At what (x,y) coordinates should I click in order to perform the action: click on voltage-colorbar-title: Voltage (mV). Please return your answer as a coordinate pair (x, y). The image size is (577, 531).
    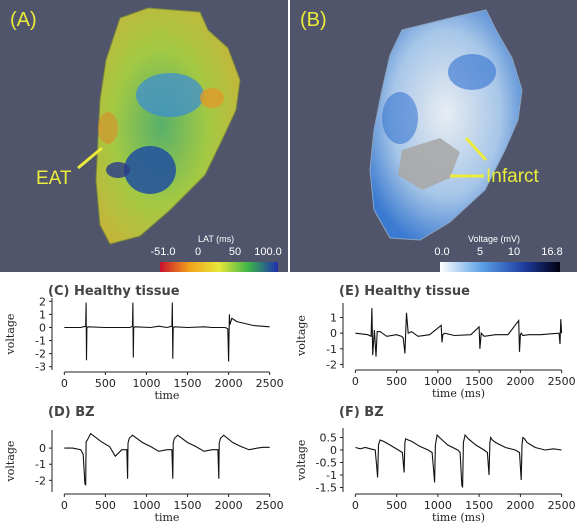
    Looking at the image, I should click on (494, 239).